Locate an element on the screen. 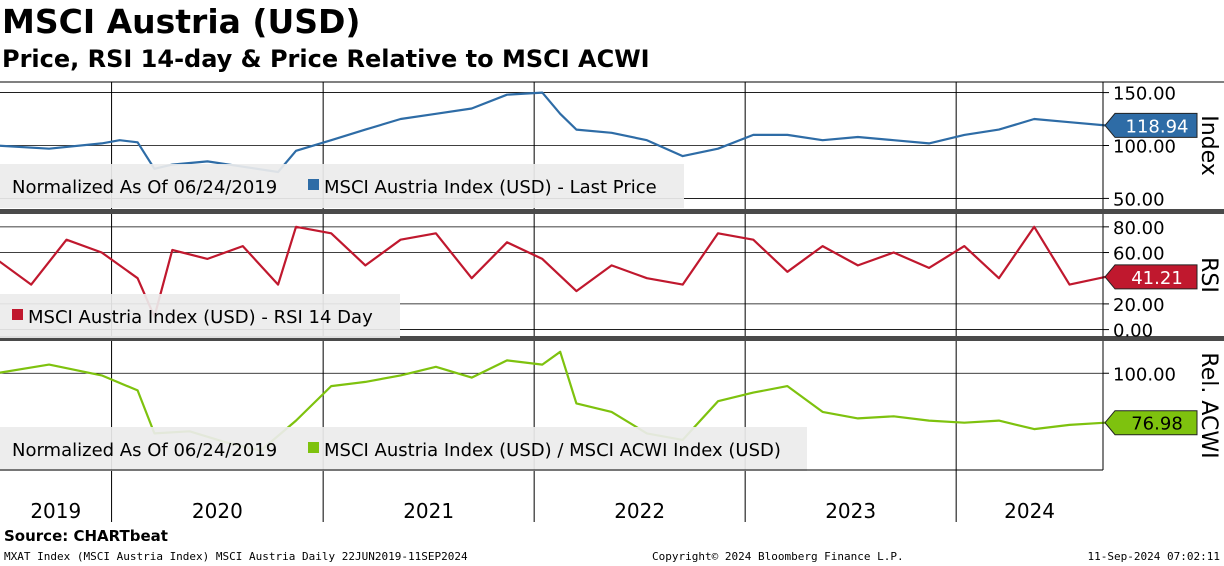 This screenshot has width=1224, height=566. axis-title-rsi: RSI is located at coordinates (1208, 275).